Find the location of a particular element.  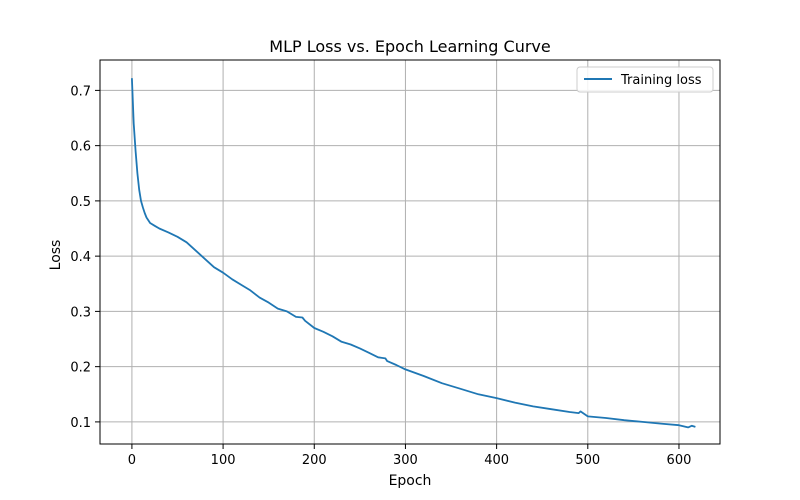

chart-title: MLP Loss vs. Epoch Learning Curve is located at coordinates (409, 46).